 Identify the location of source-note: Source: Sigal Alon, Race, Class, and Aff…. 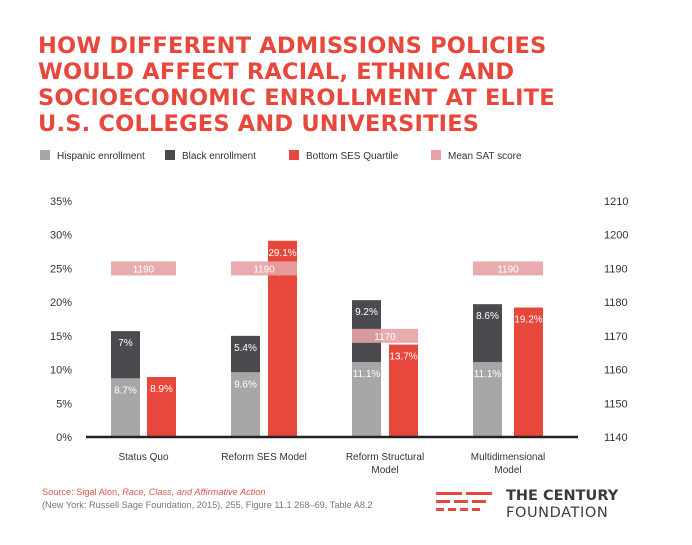
(207, 499).